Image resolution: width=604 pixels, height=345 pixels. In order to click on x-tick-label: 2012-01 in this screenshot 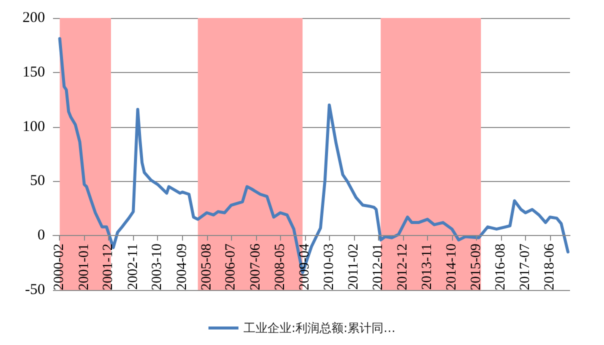, I will do `click(378, 267)`.